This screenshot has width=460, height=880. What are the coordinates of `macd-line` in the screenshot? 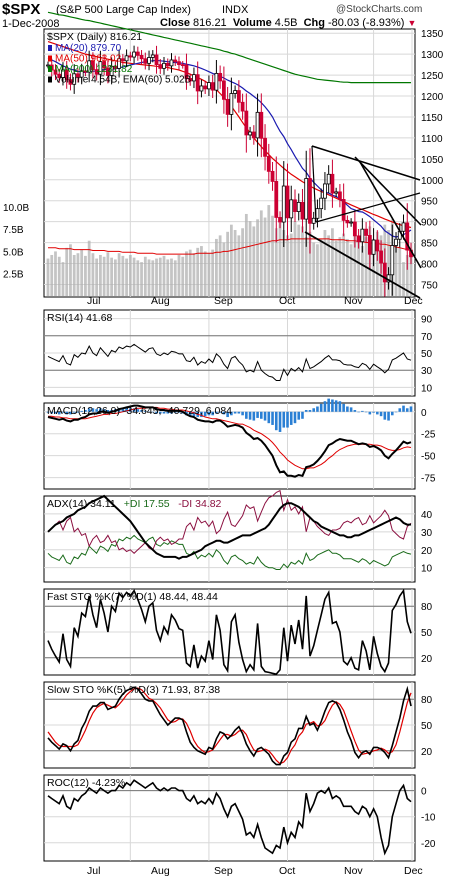 It's located at (229, 441).